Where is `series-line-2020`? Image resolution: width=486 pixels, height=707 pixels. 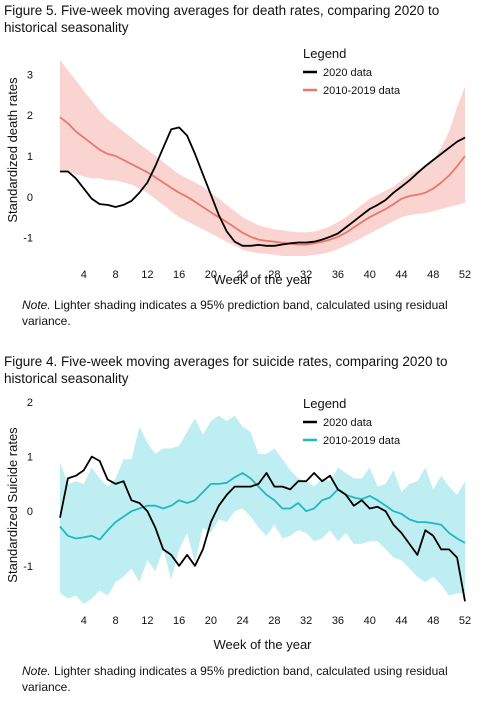 series-line-2020 is located at coordinates (263, 186).